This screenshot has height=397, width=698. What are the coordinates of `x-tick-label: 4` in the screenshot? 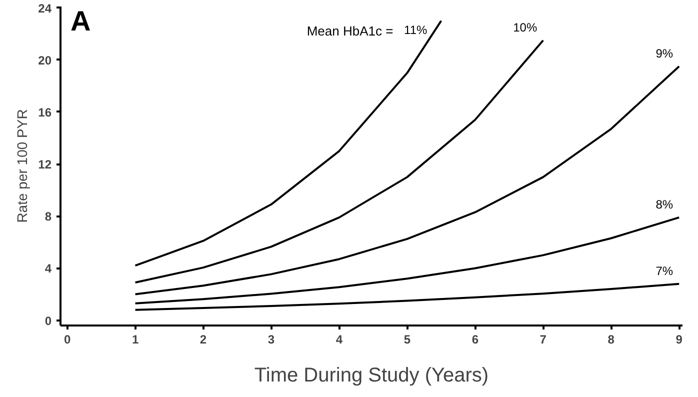 It's located at (339, 339).